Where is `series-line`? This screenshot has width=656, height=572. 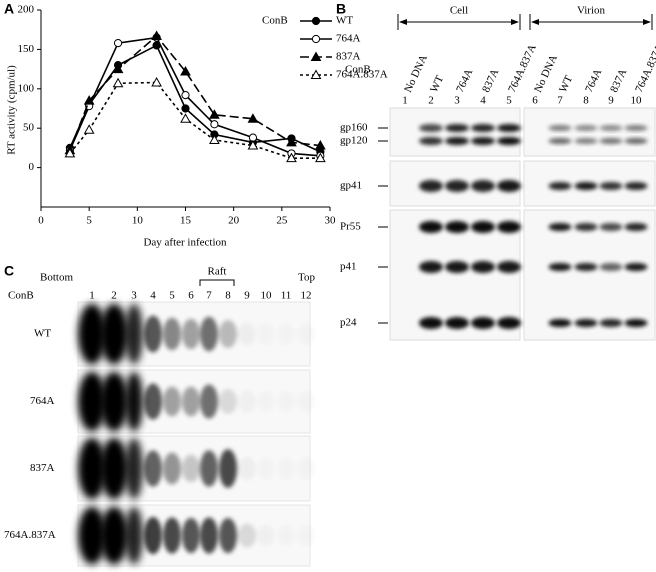
series-line is located at coordinates (195, 92).